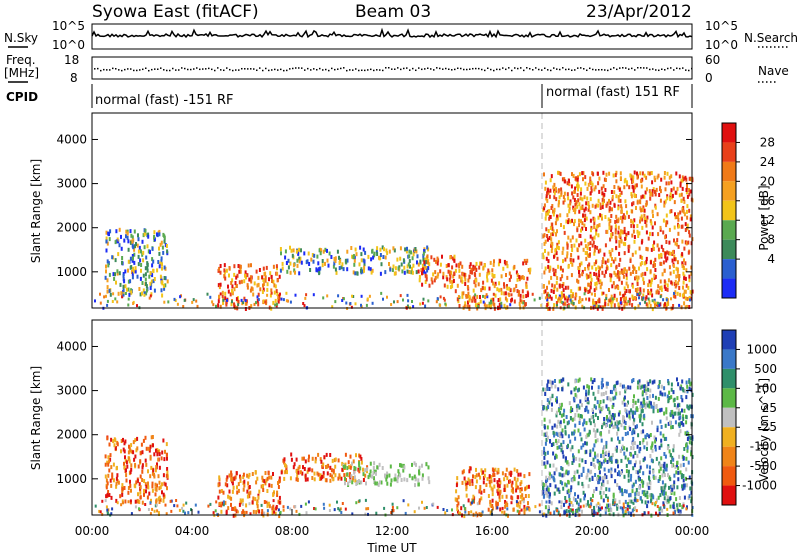 This screenshot has width=800, height=554. I want to click on nsky-tick-bottom: 10^0, so click(68, 45).